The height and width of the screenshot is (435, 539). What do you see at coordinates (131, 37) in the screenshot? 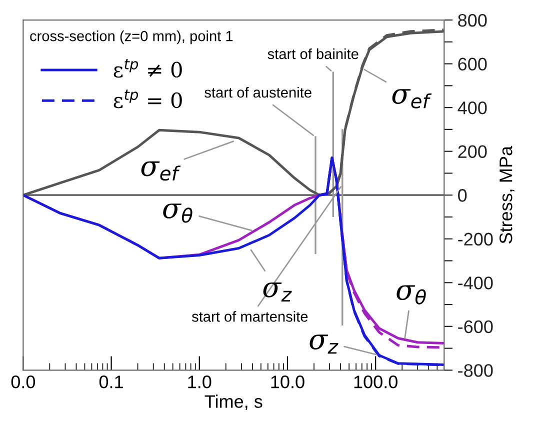
I see `text: cross-section (z=0 mm), point 1` at bounding box center [131, 37].